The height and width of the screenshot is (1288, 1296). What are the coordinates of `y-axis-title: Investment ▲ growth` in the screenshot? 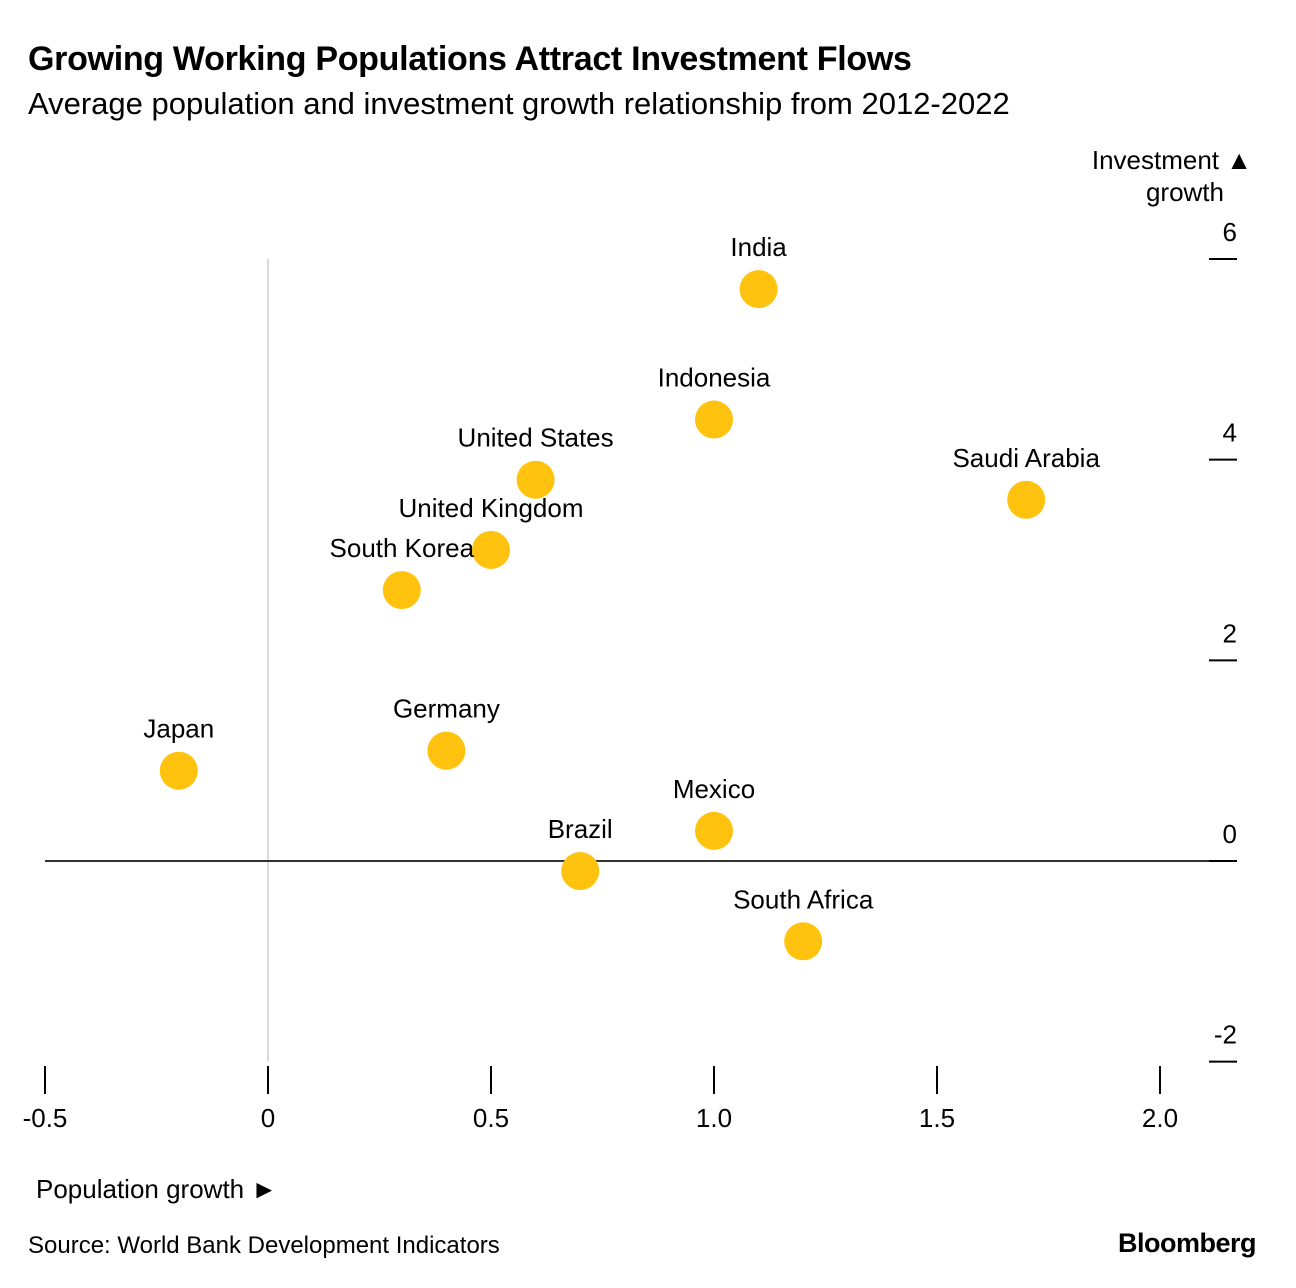 It's located at (1172, 176).